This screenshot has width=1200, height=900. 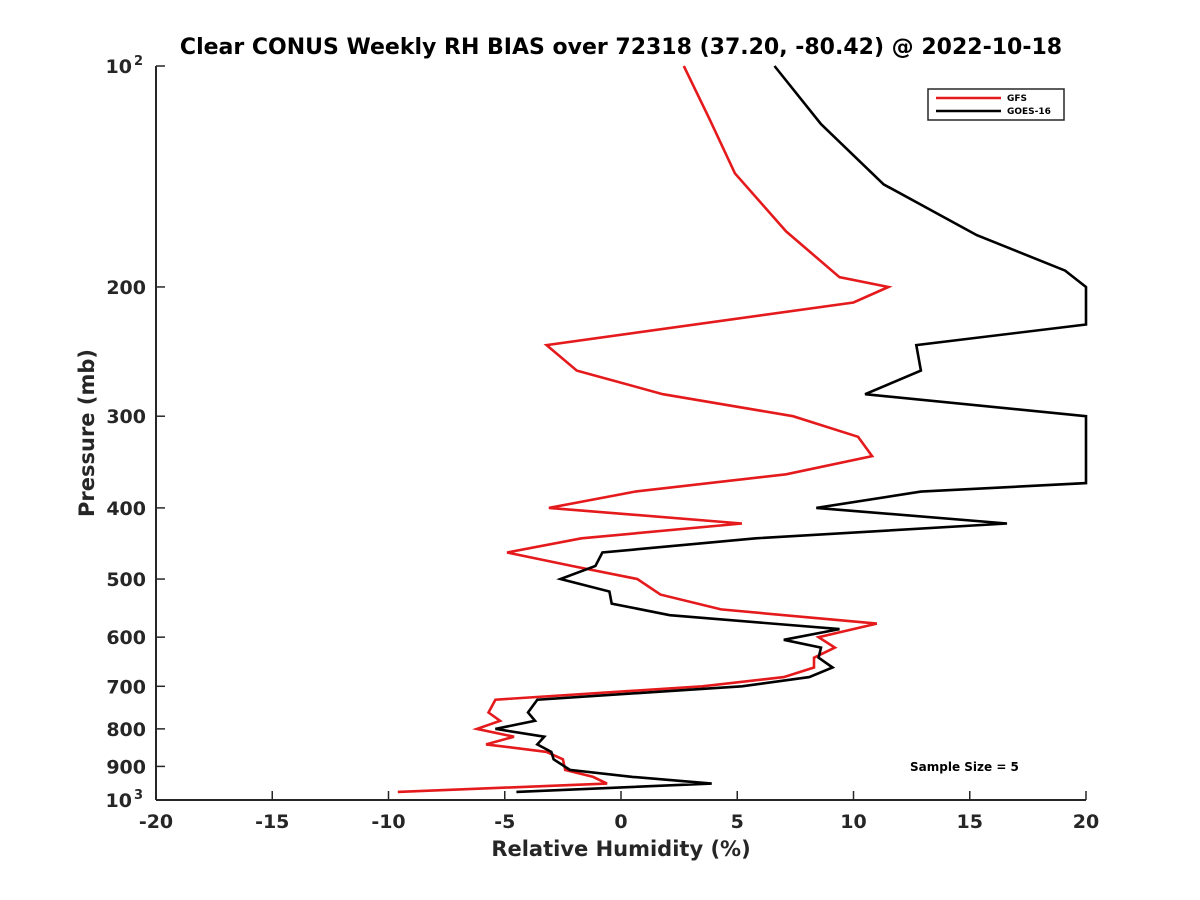 What do you see at coordinates (138, 795) in the screenshot?
I see `y-tick-exponent: 3` at bounding box center [138, 795].